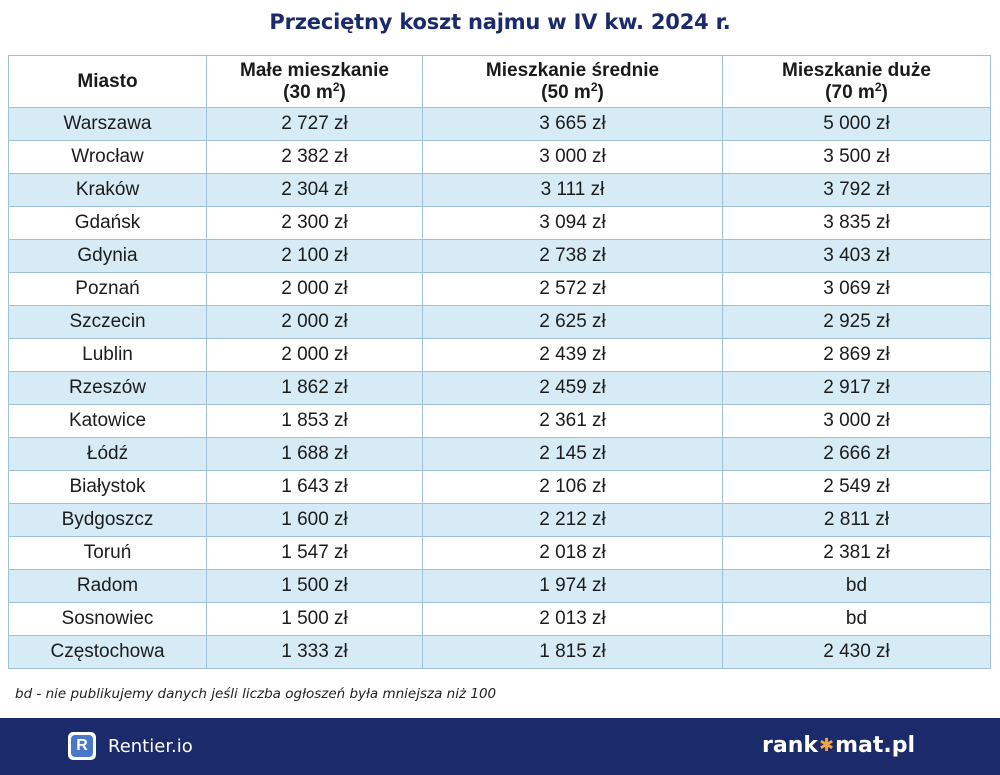 The width and height of the screenshot is (1000, 775). Describe the element at coordinates (875, 745) in the screenshot. I see `rankomat-suffix: mat.pl` at that location.